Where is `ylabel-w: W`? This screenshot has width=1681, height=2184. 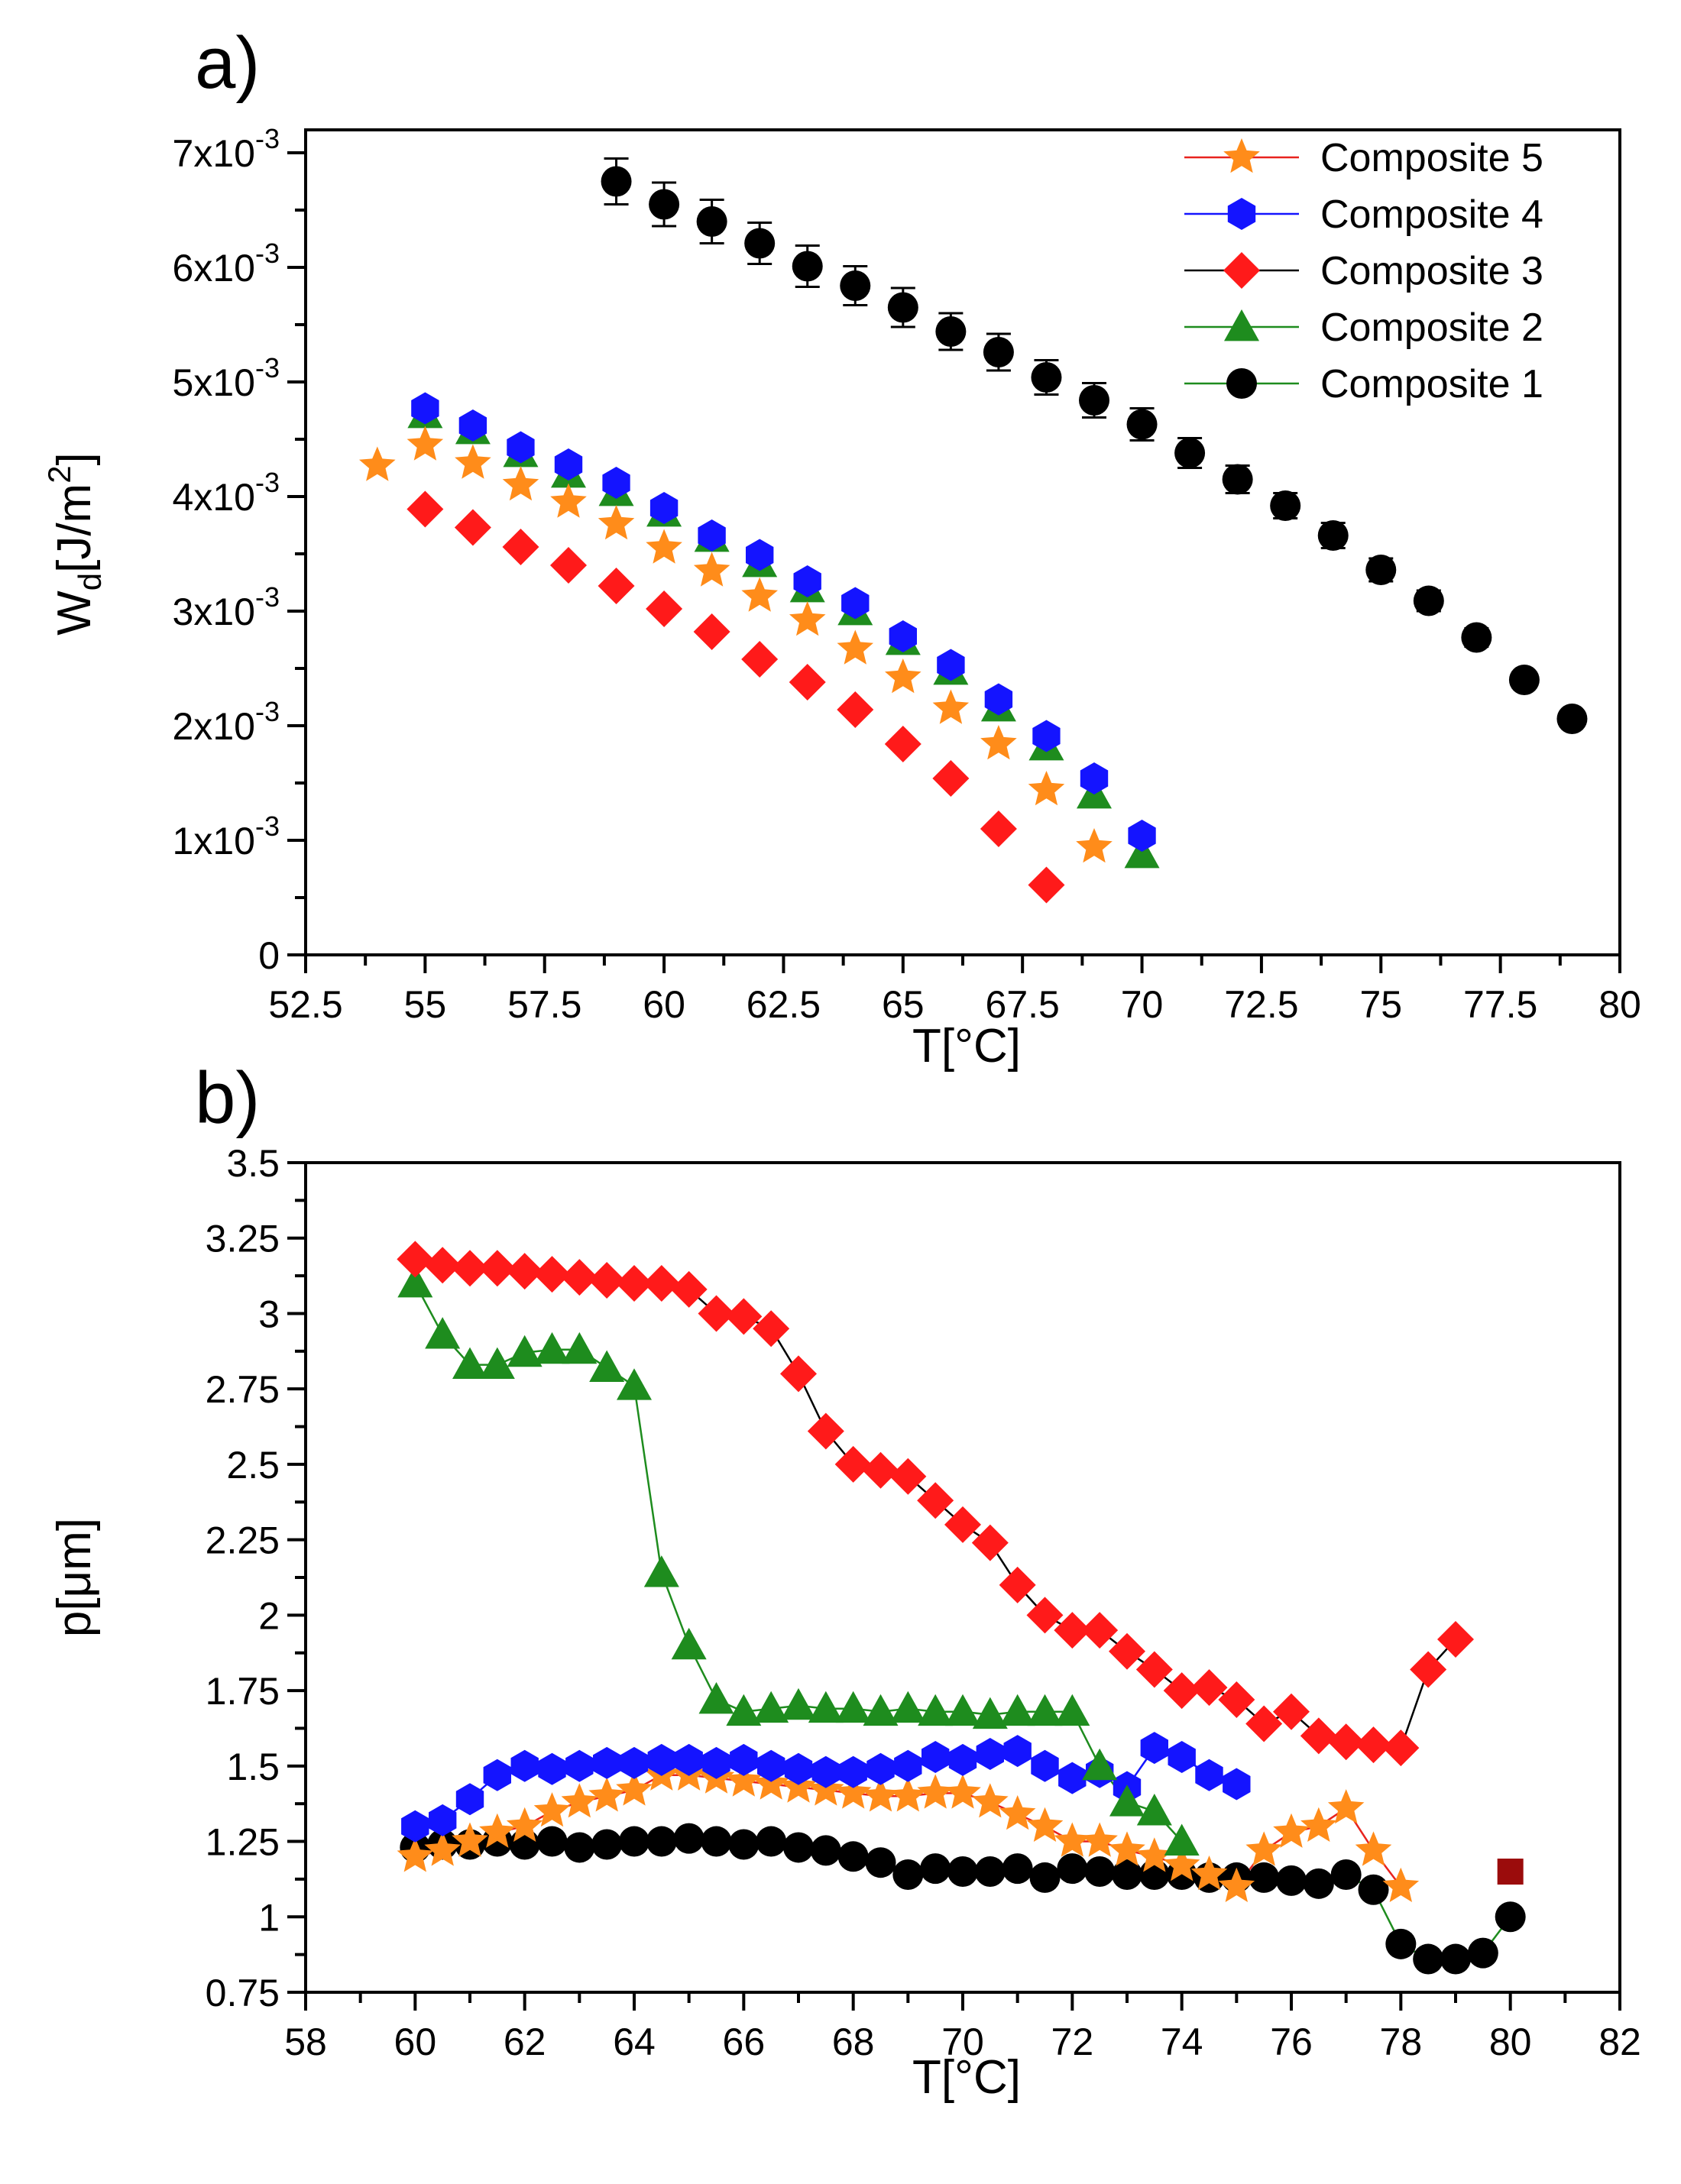 ylabel-w: W is located at coordinates (74, 613).